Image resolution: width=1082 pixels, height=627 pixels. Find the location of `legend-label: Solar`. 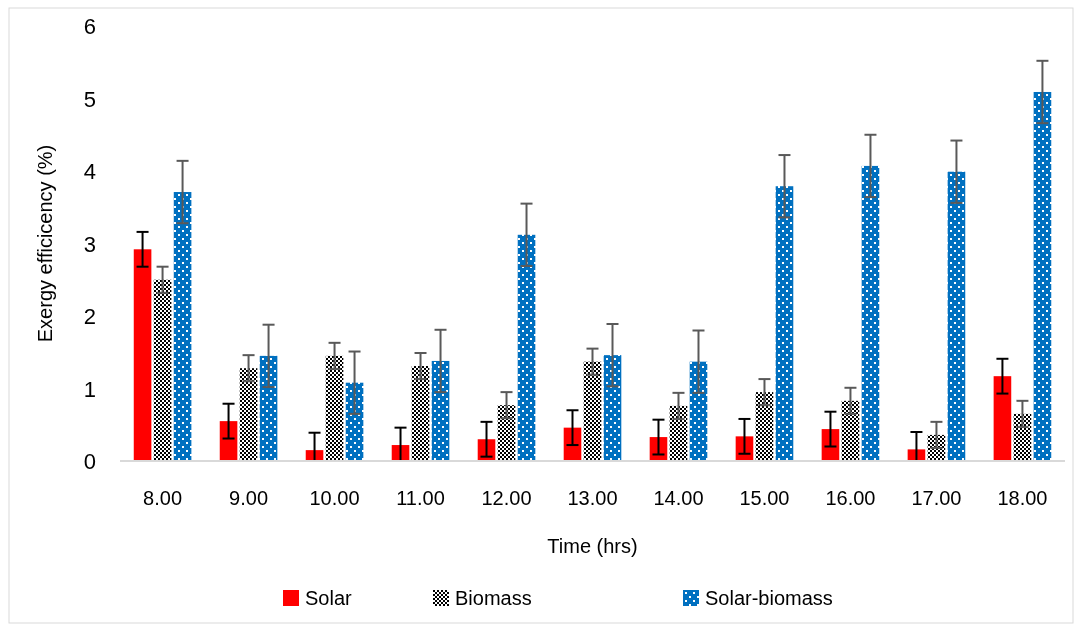

legend-label: Solar is located at coordinates (329, 598).